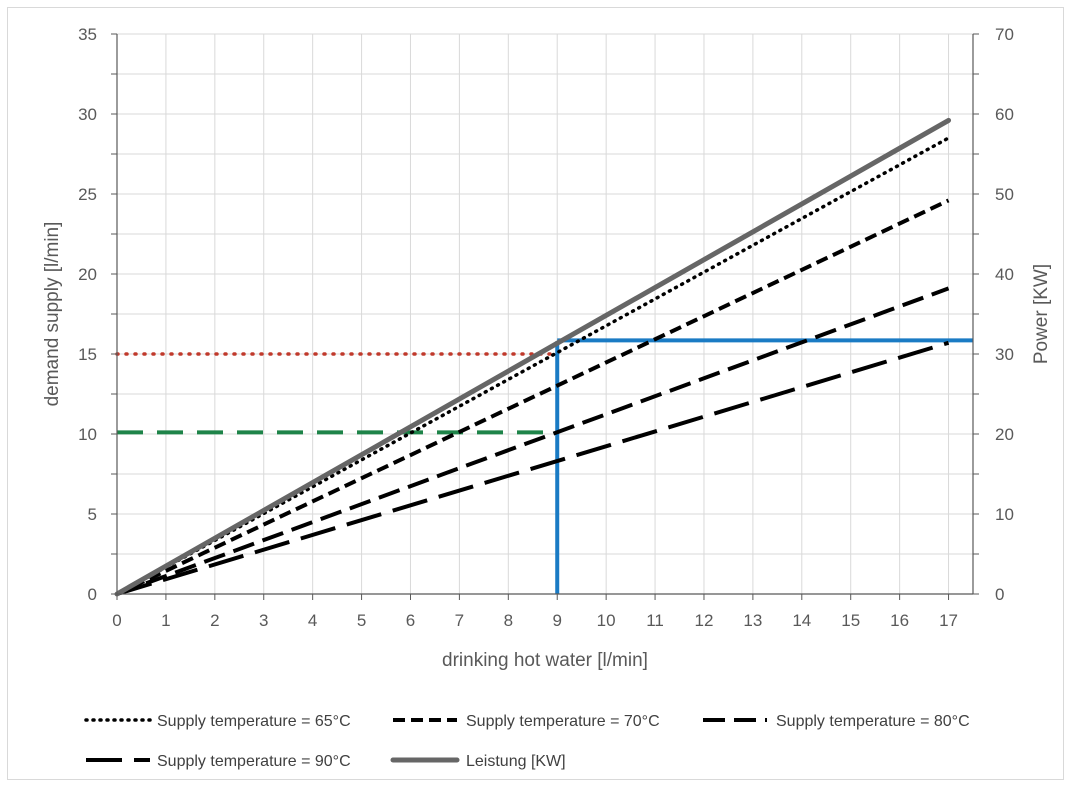 The width and height of the screenshot is (1071, 787). What do you see at coordinates (92, 594) in the screenshot?
I see `y-tick-label: 0` at bounding box center [92, 594].